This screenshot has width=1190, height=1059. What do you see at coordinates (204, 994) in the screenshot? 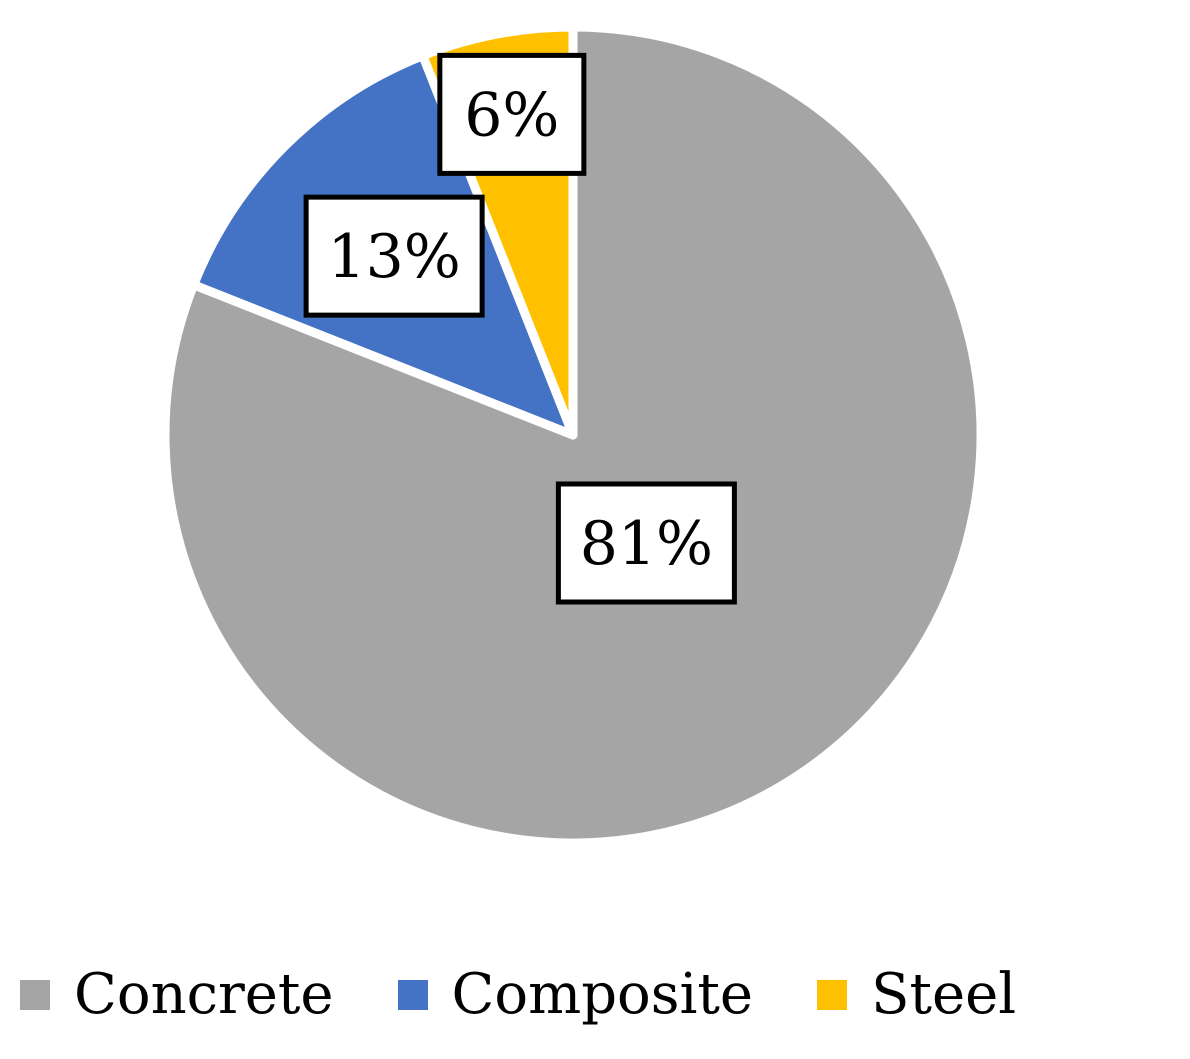
I see `legend-label-concrete: Concrete` at bounding box center [204, 994].